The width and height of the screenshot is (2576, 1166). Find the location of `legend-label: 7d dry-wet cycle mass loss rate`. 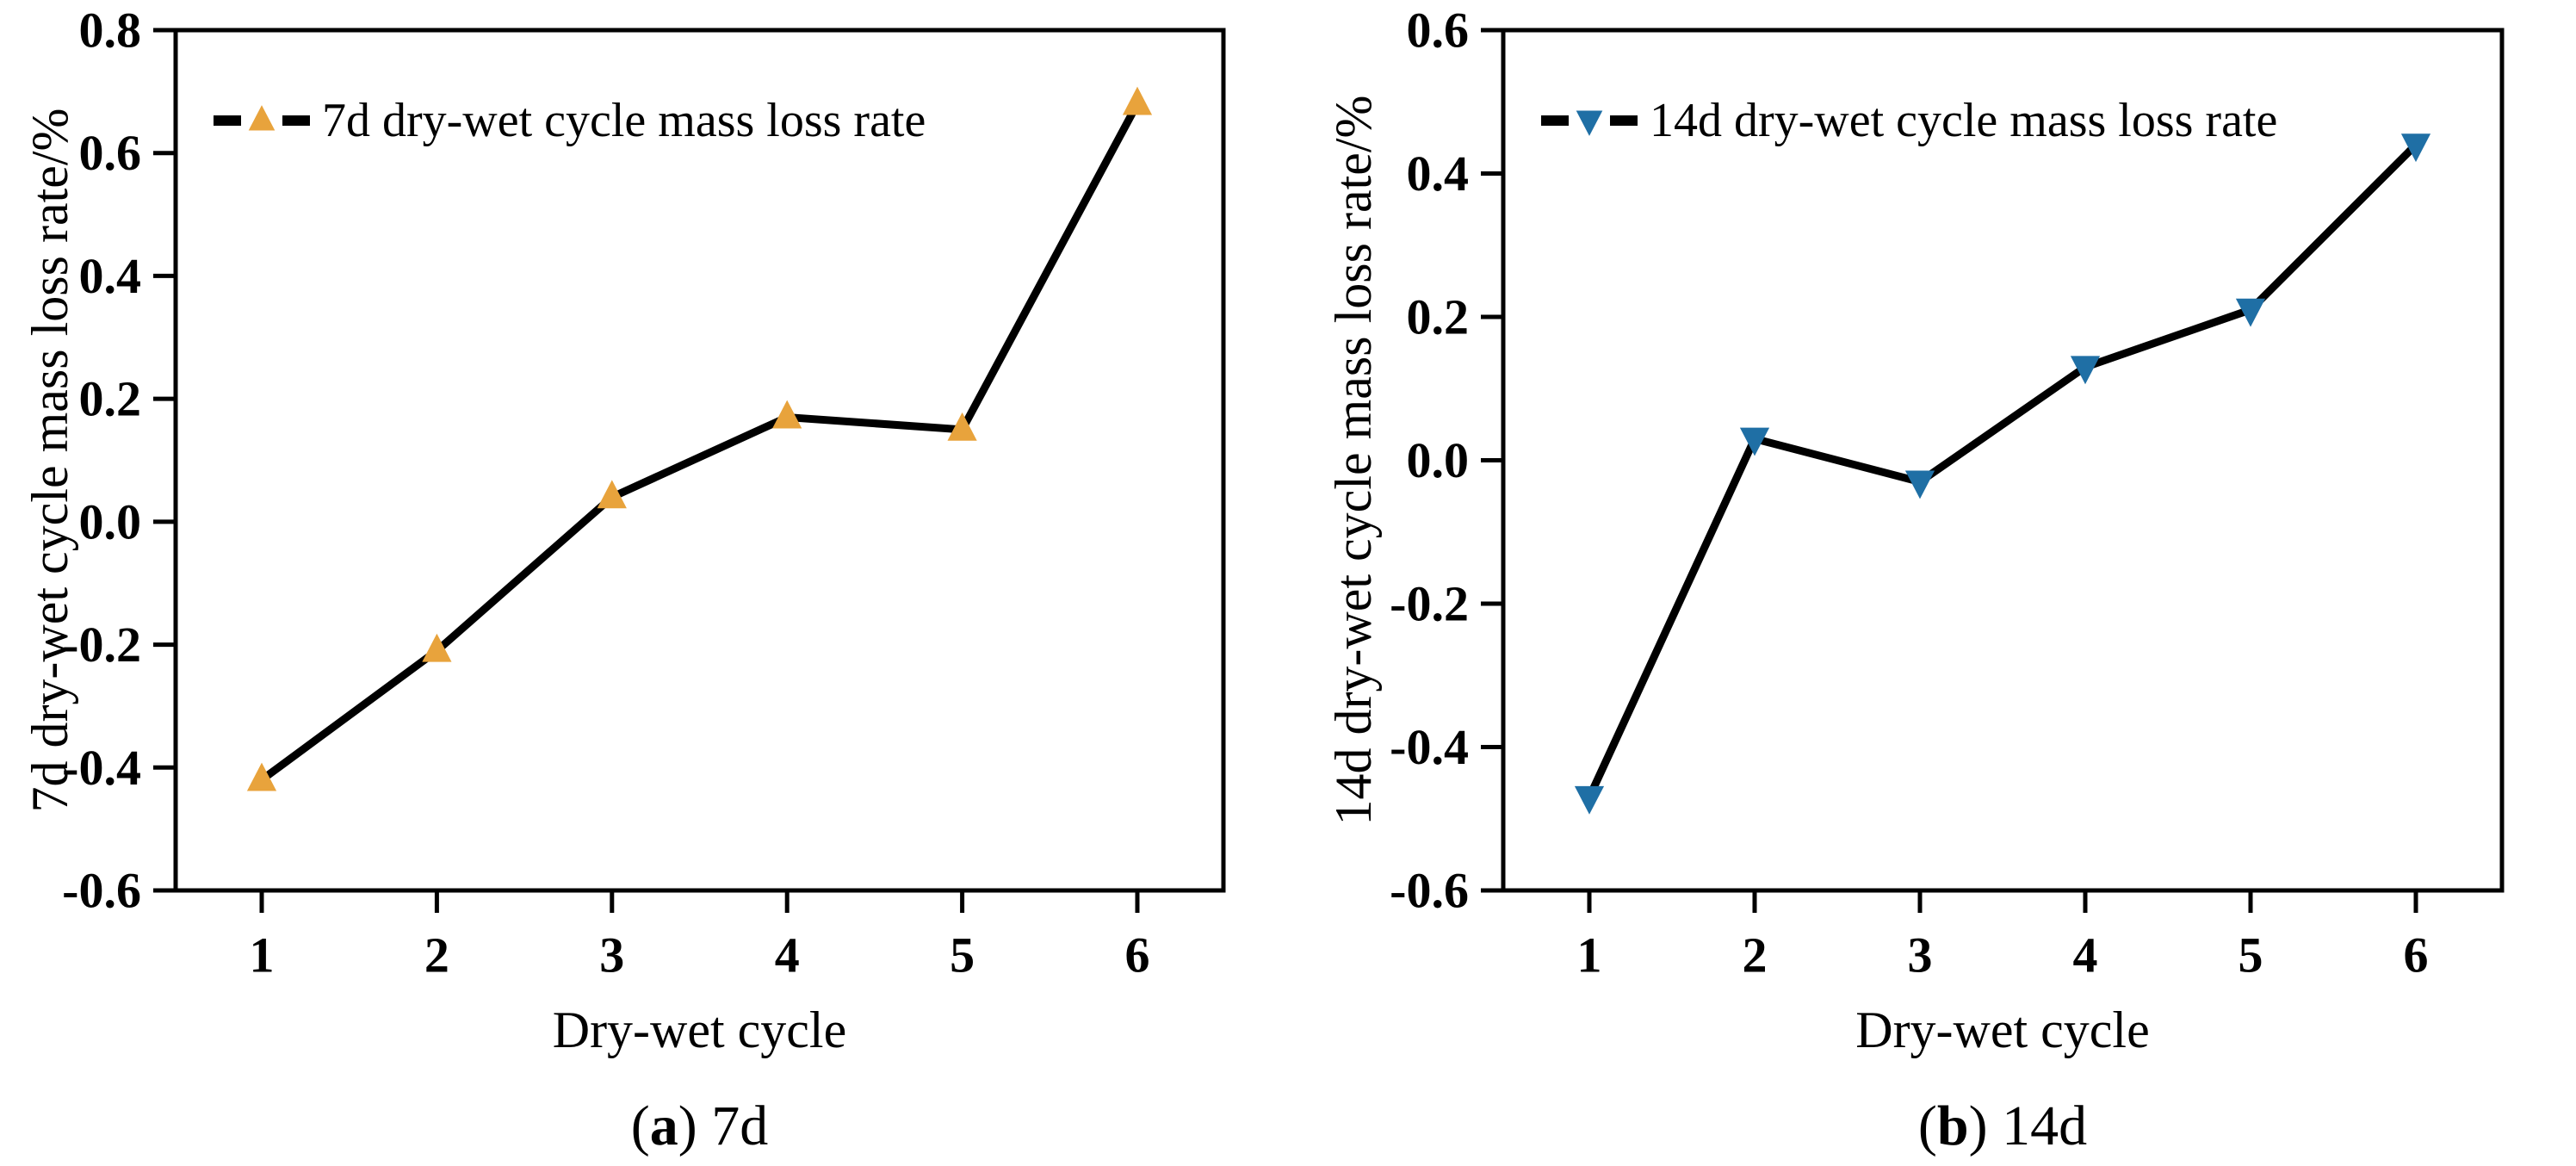

legend-label: 7d dry-wet cycle mass loss rate is located at coordinates (624, 120).